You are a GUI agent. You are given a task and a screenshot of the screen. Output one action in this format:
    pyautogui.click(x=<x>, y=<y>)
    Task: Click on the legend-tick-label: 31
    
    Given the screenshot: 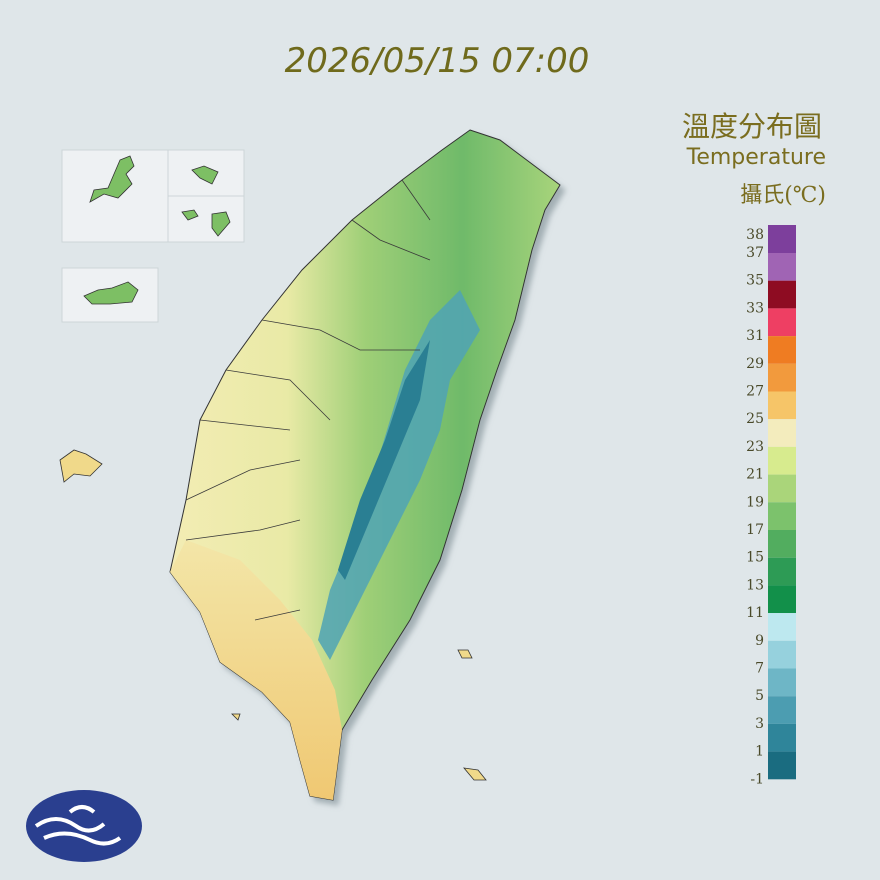 What is the action you would take?
    pyautogui.click(x=755, y=336)
    